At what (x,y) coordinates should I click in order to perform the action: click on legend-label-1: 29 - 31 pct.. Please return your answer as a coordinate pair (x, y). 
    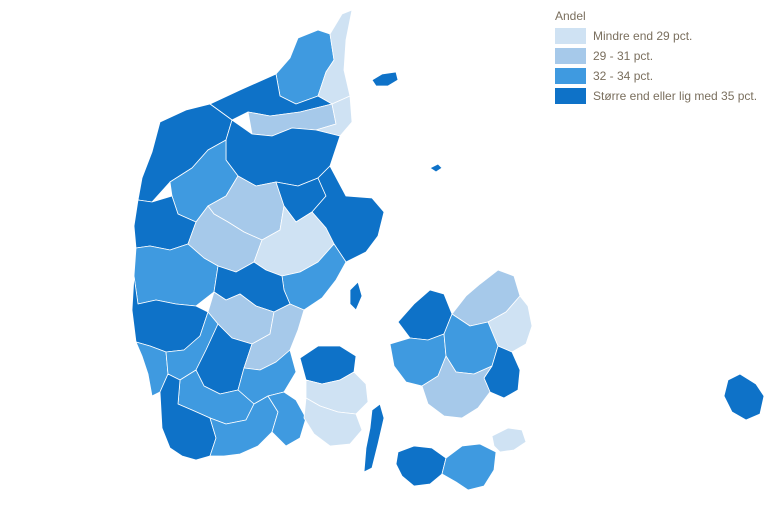
    Looking at the image, I should click on (623, 56).